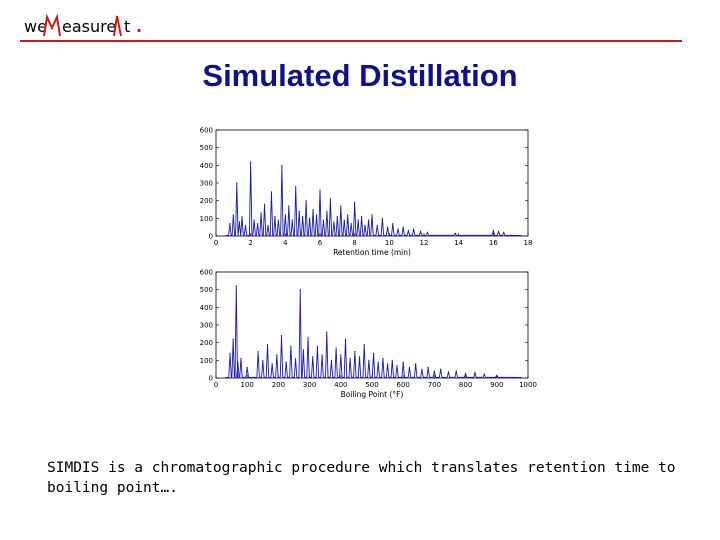 The height and width of the screenshot is (540, 720). I want to click on slide-title: Simulated Distillation, so click(360, 75).